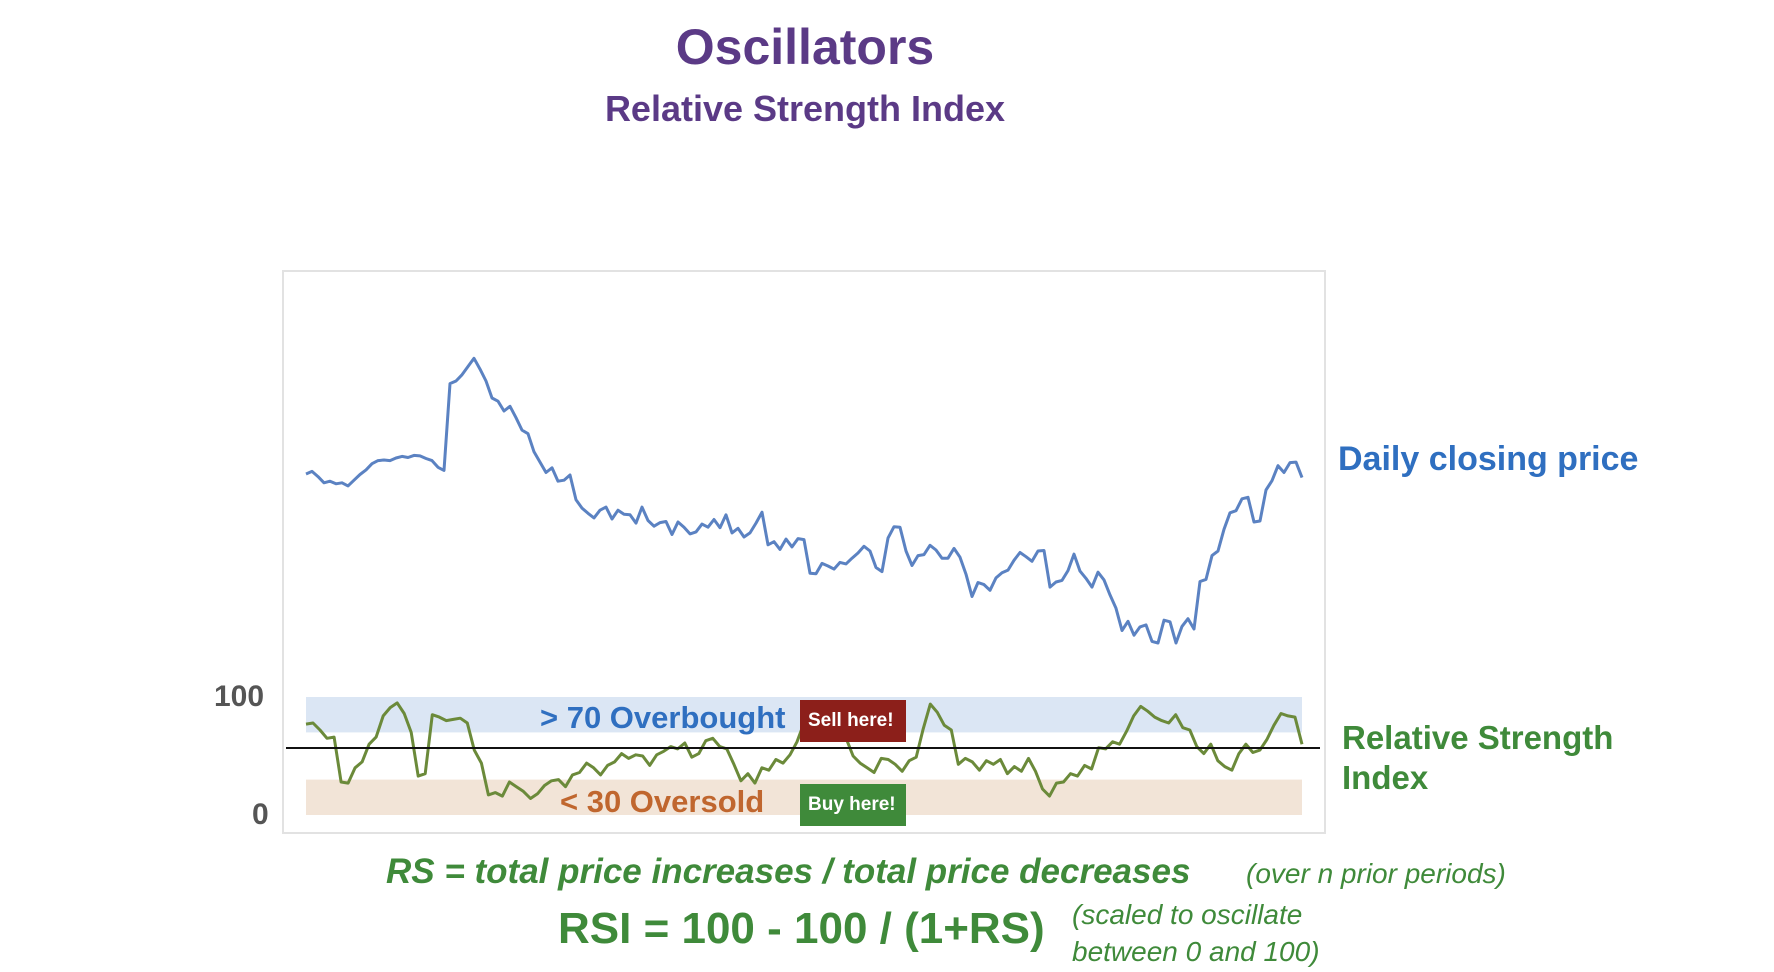 The width and height of the screenshot is (1774, 972). Describe the element at coordinates (1196, 933) in the screenshot. I see `rsi-formula-note: (scaled to oscillate between 0 and 100)` at that location.